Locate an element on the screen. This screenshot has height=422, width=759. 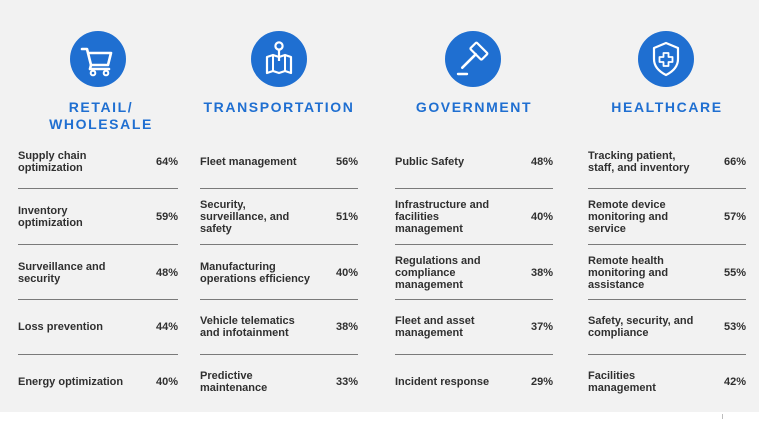
use-case-percent: 59% is located at coordinates (166, 216).